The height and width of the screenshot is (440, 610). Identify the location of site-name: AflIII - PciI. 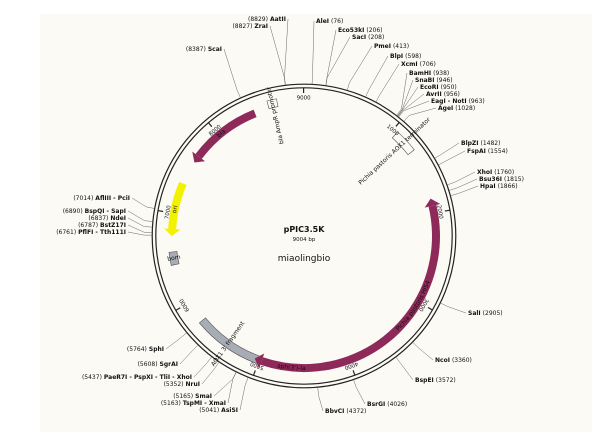
(112, 198).